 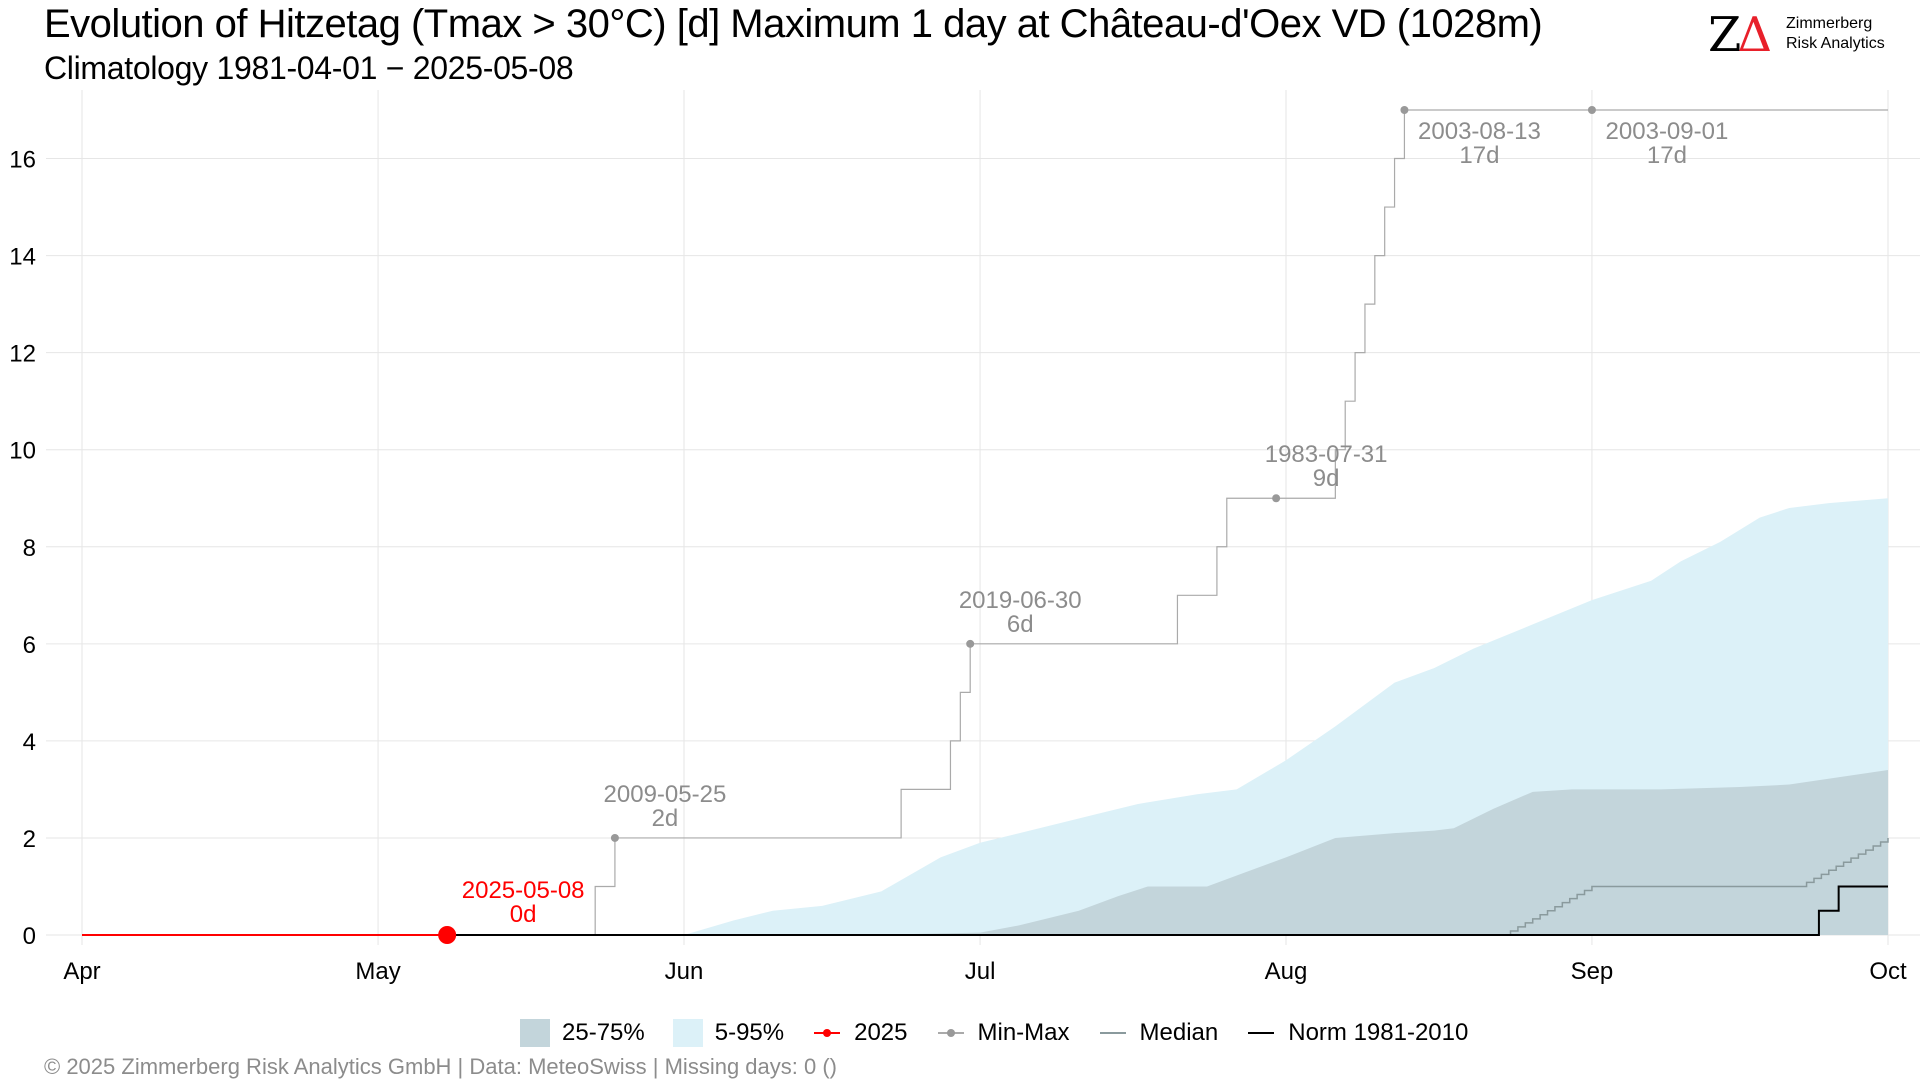 I want to click on y-tick-label: 6, so click(x=29, y=645).